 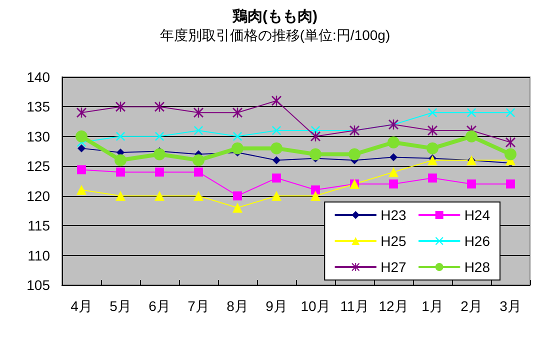 What do you see at coordinates (315, 306) in the screenshot?
I see `x-tick-label: 10月` at bounding box center [315, 306].